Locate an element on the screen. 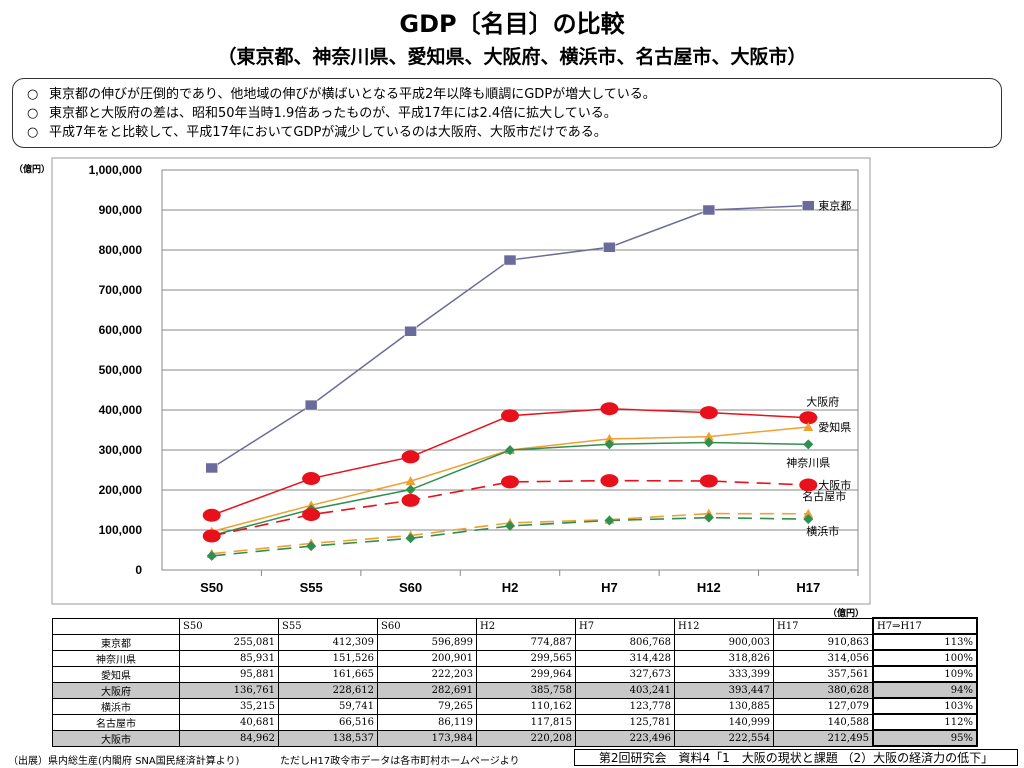  table-cell: 385,758 is located at coordinates (526, 690).